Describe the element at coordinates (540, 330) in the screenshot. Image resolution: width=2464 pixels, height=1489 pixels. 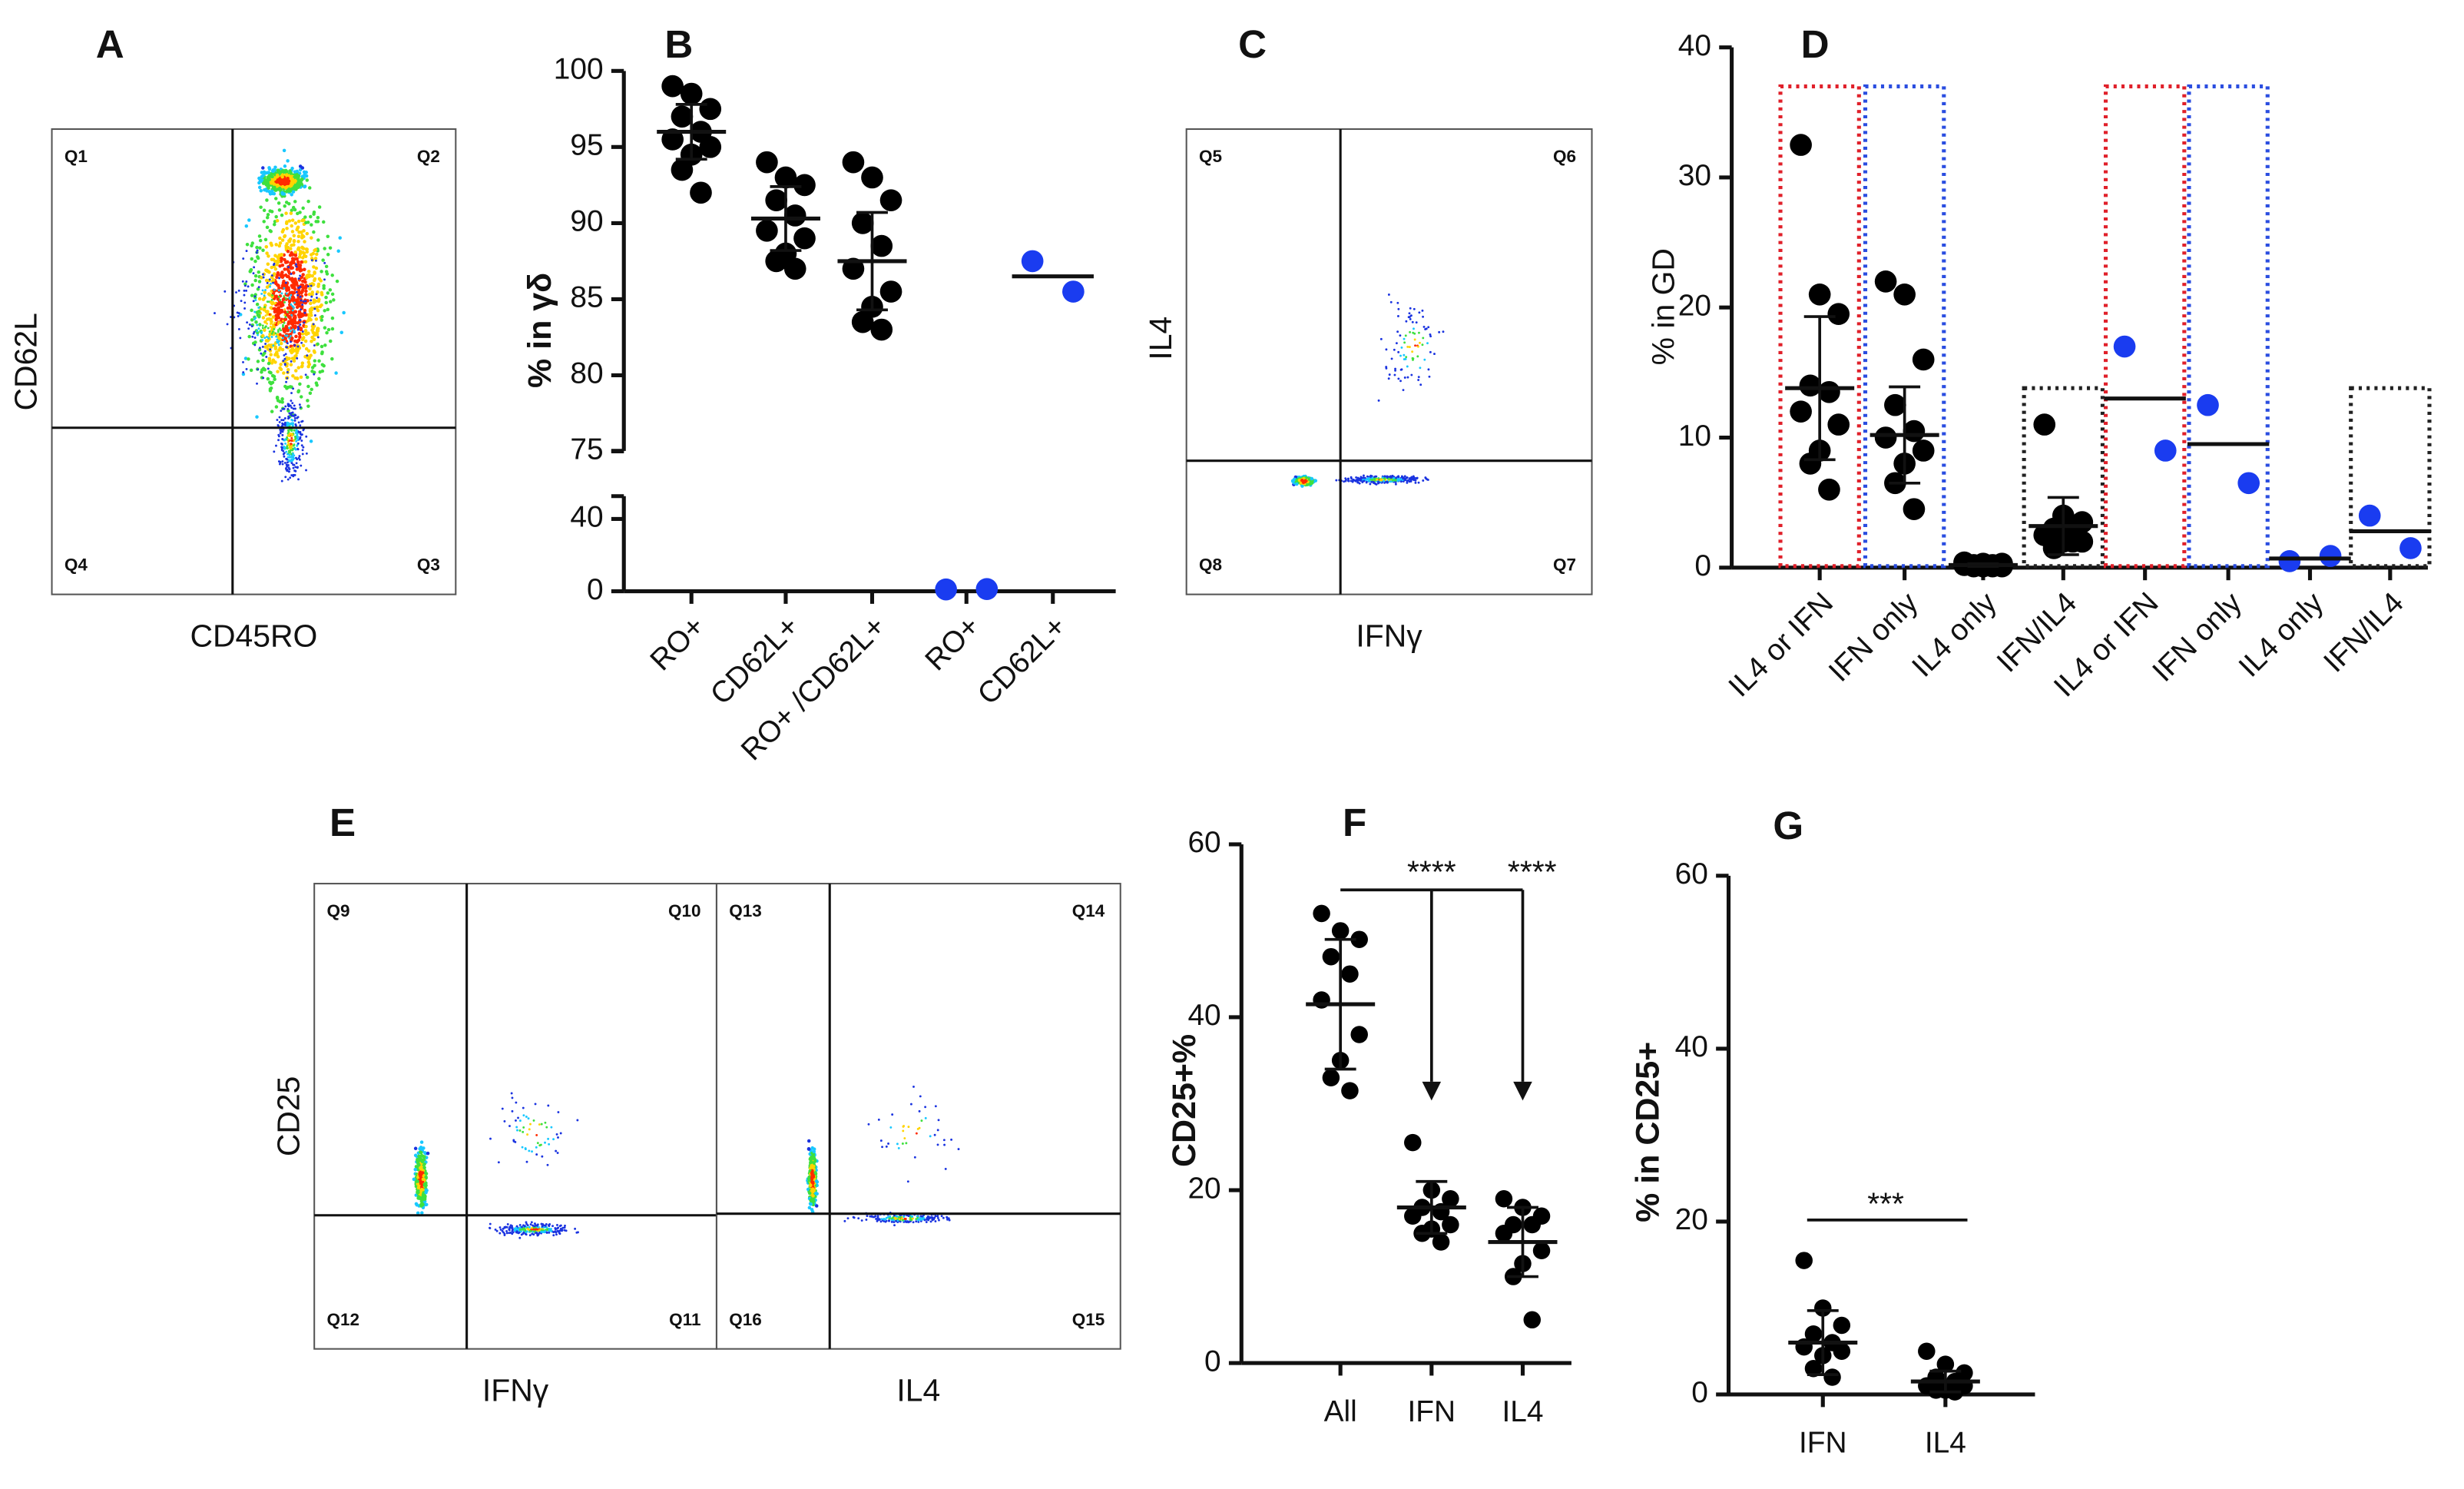
I see `y-axis-label: % in γδ` at that location.